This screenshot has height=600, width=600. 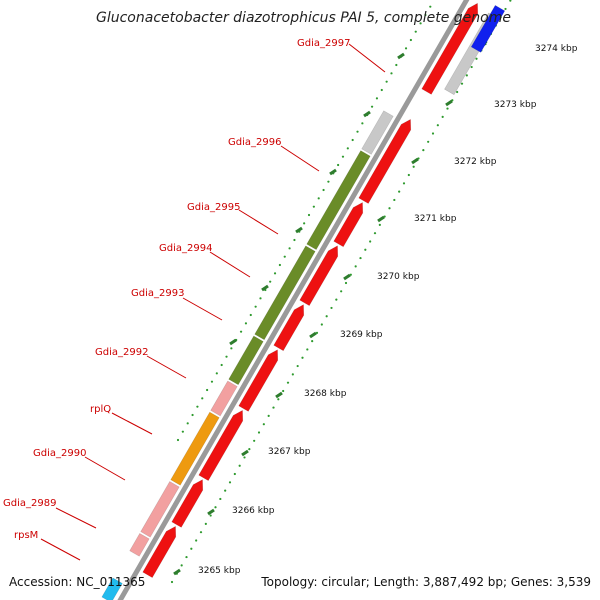 I want to click on gene-label: Gdia_2996, so click(x=254, y=142).